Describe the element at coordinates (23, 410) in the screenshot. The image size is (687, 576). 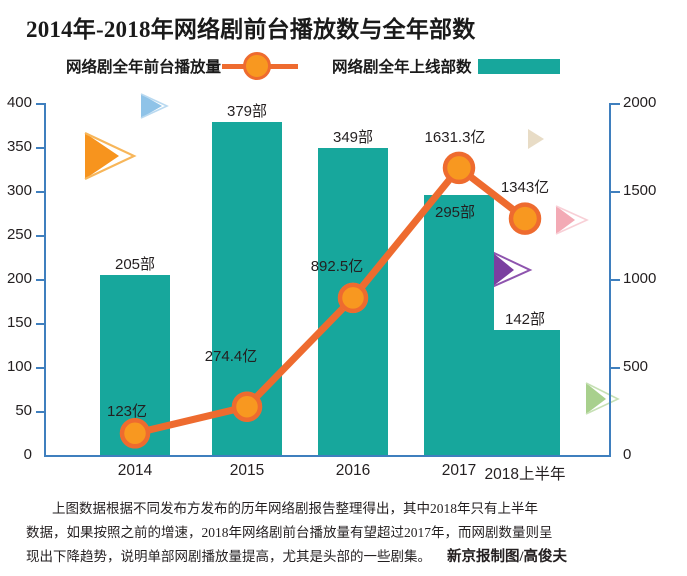
I see `y-left-tick-label: 50` at that location.